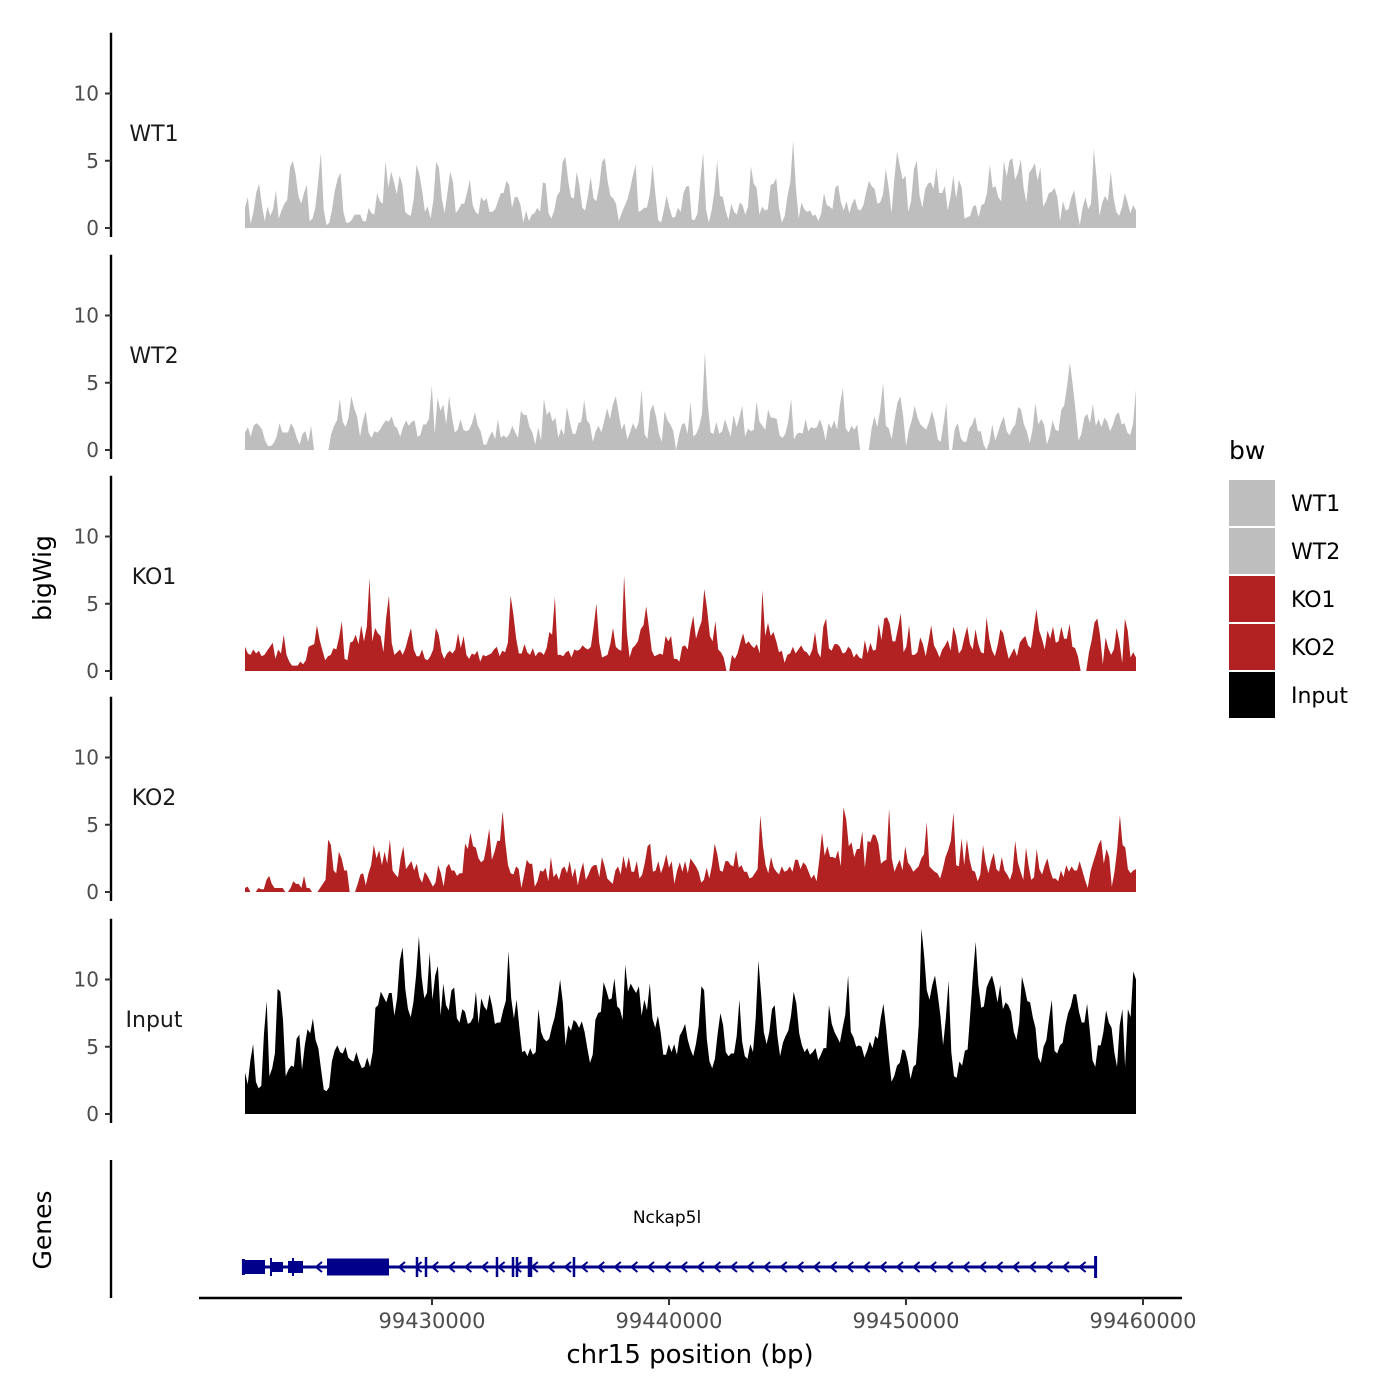  I want to click on track-label: WT2, so click(153, 356).